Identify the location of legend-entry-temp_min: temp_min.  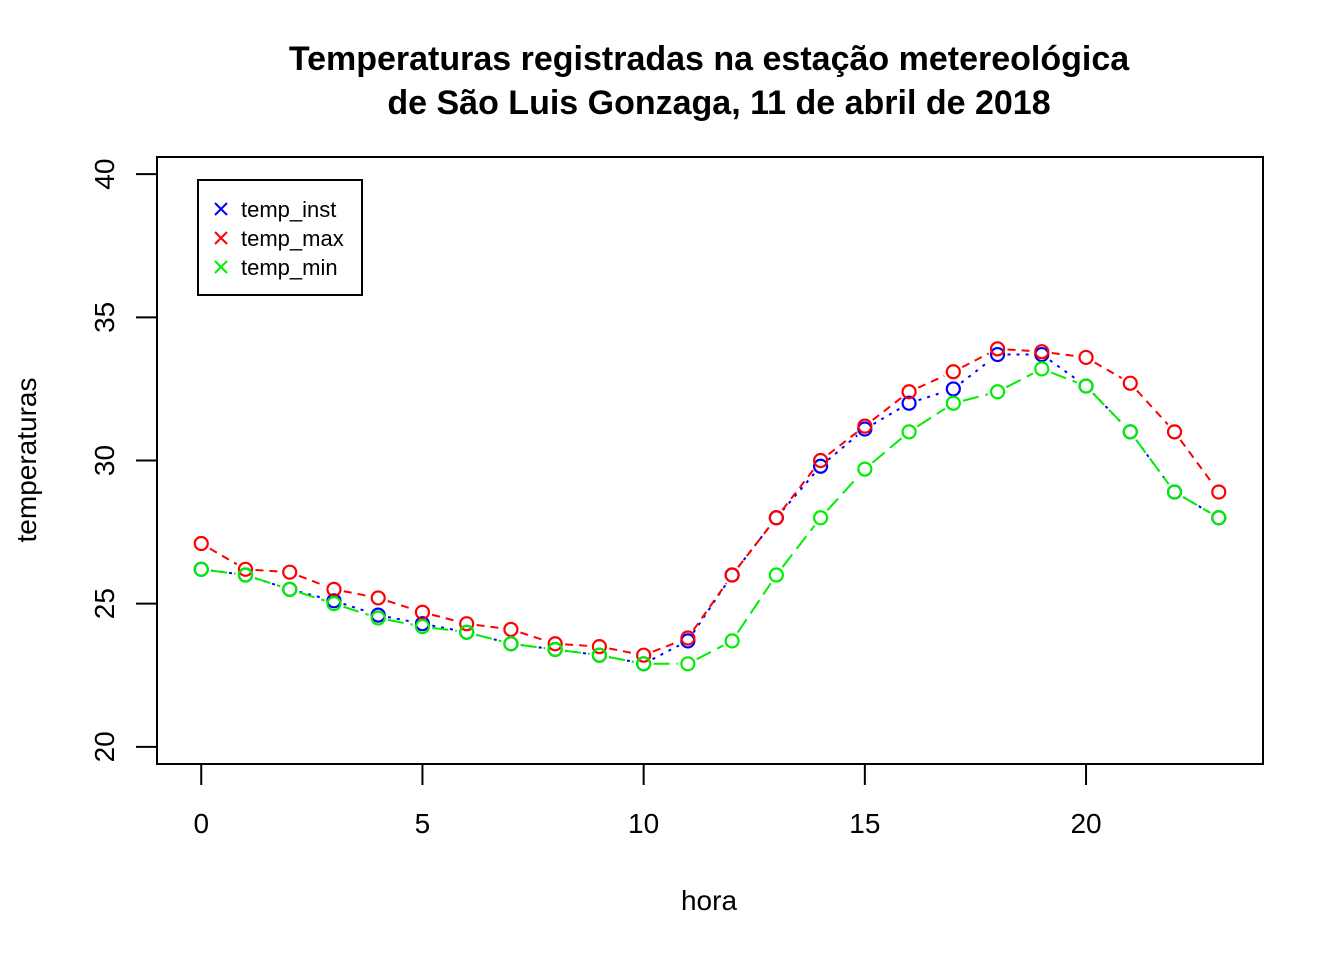
(276, 267).